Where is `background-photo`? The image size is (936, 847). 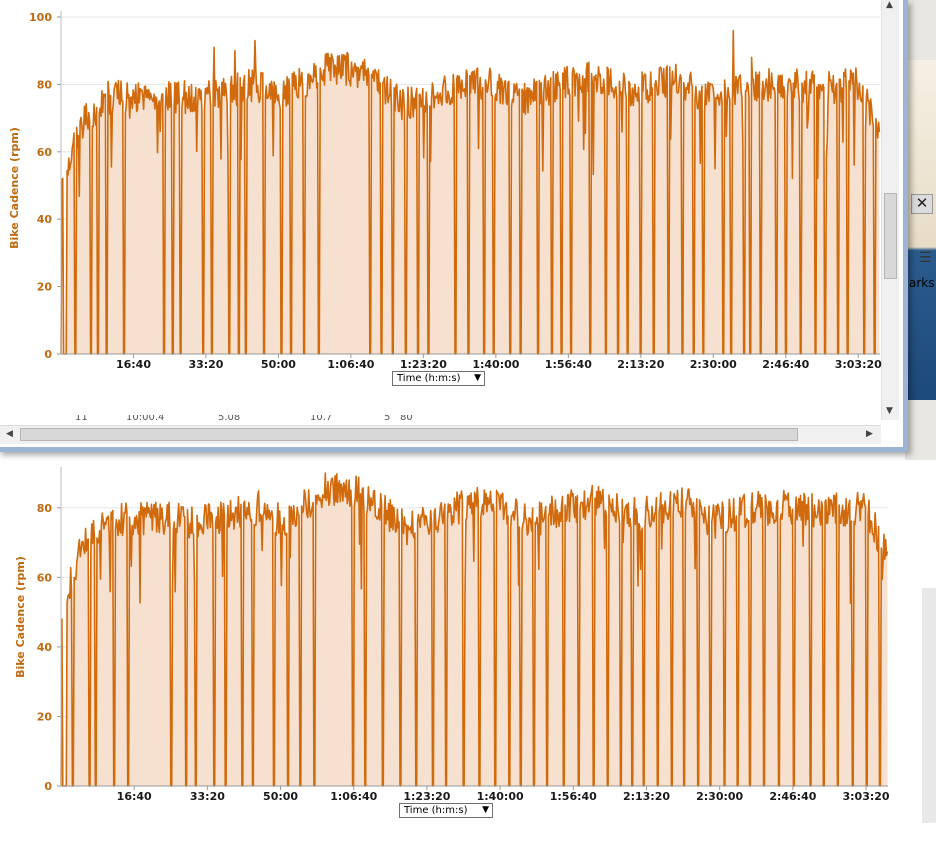
background-photo is located at coordinates (922, 230).